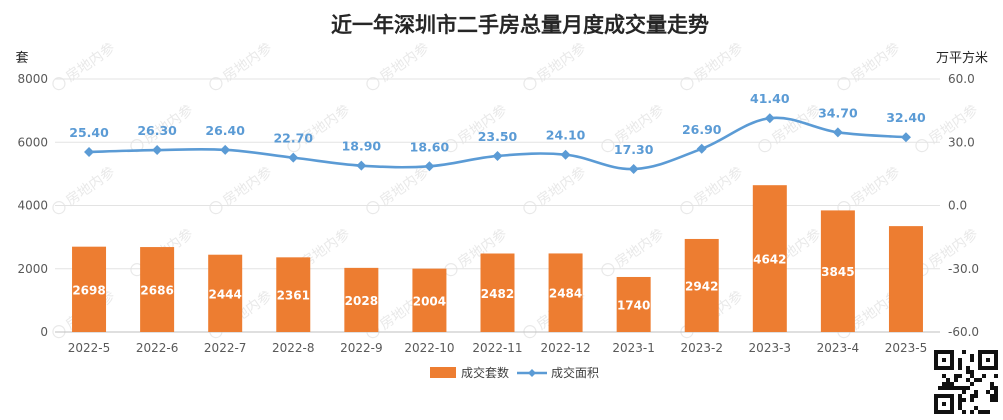  What do you see at coordinates (701, 348) in the screenshot?
I see `x-axis-tick: 2023-2` at bounding box center [701, 348].